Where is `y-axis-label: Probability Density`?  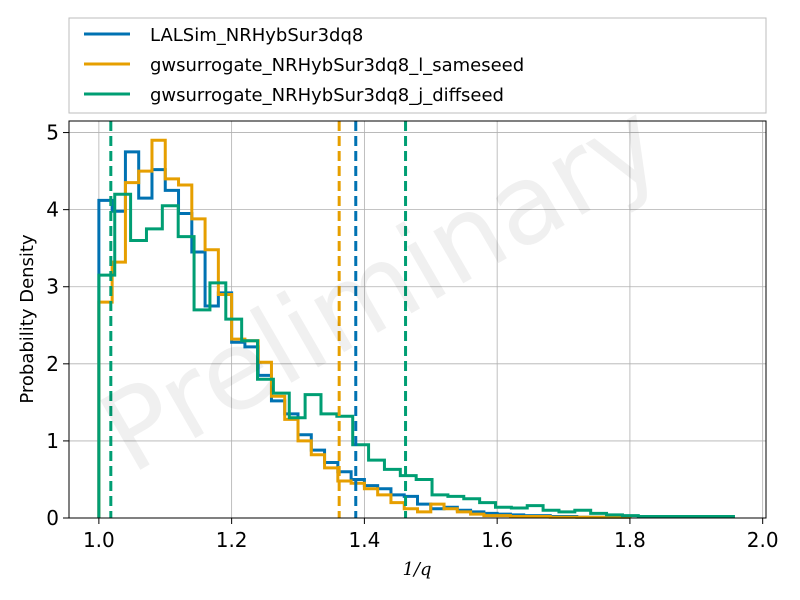 y-axis-label: Probability Density is located at coordinates (27, 319).